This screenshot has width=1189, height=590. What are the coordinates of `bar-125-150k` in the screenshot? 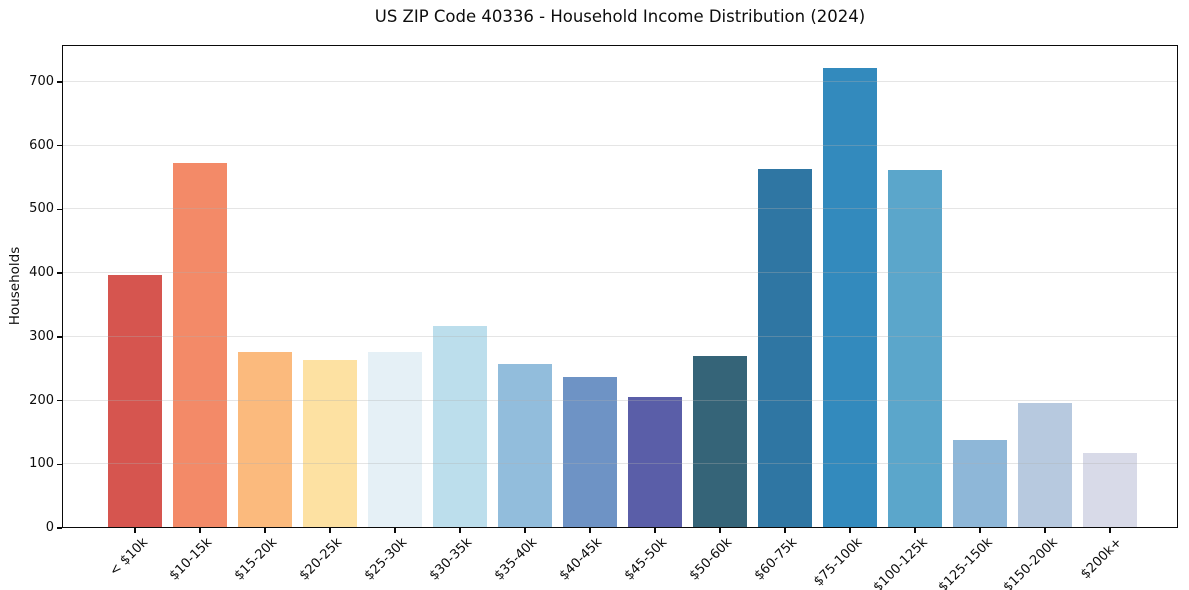 It's located at (980, 484).